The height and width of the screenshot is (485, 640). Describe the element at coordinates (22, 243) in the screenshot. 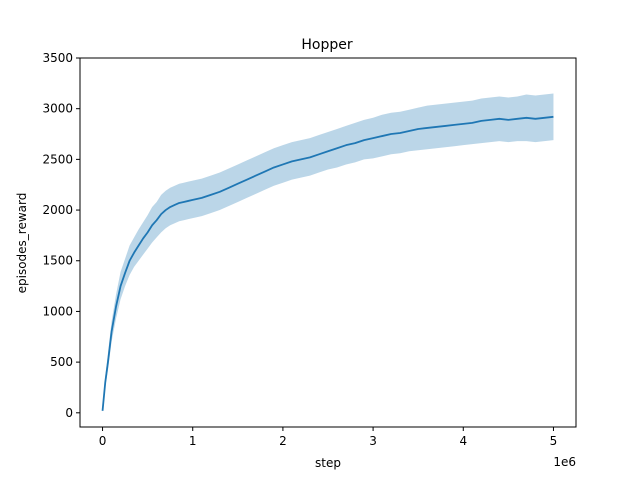

I see `y-axis-label: episodes_reward` at that location.